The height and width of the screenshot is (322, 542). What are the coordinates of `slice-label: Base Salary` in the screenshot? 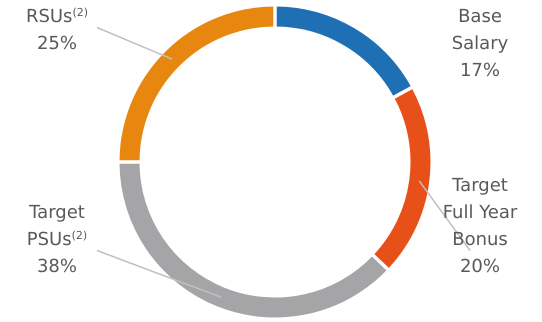 It's located at (480, 30).